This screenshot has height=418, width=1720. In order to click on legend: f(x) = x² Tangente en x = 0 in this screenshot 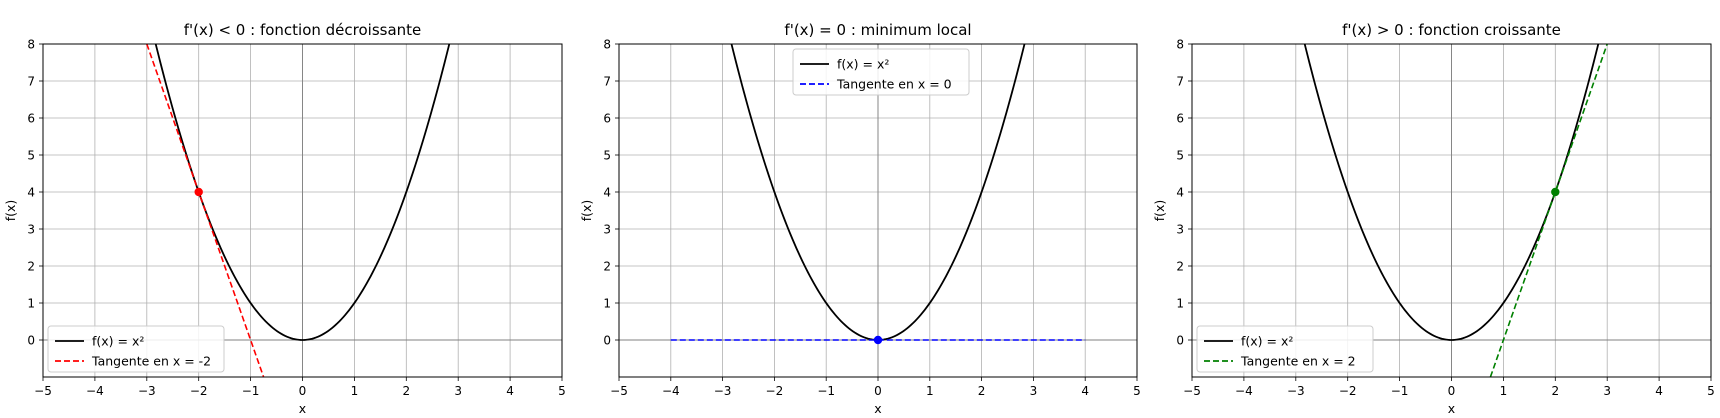, I will do `click(881, 72)`.